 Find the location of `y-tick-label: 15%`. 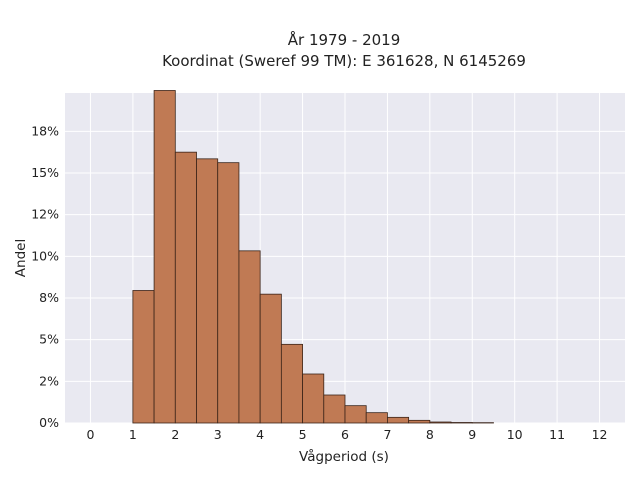

y-tick-label: 15% is located at coordinates (45, 172).